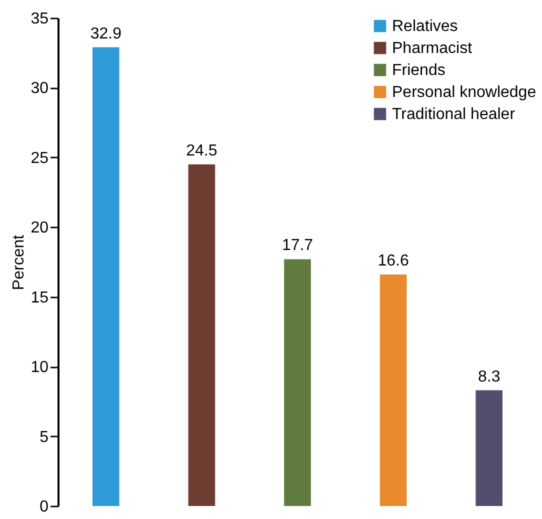  What do you see at coordinates (44, 437) in the screenshot?
I see `y-tick-label: 5` at bounding box center [44, 437].